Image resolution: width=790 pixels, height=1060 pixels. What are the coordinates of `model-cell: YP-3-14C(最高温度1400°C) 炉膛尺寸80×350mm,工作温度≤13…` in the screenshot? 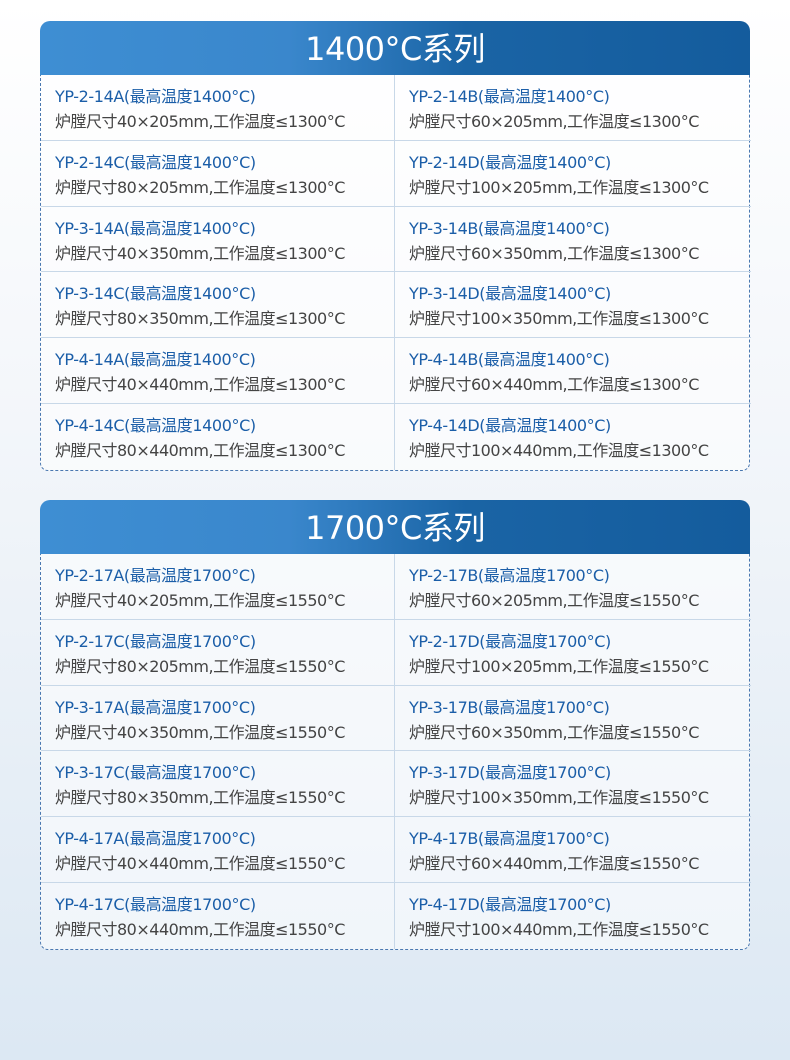 It's located at (218, 305).